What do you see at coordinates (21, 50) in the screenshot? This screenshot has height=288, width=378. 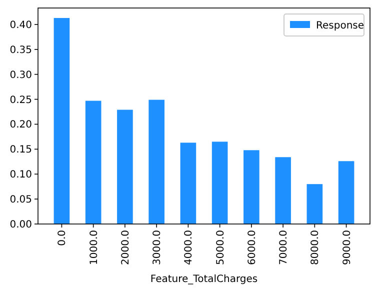 I see `y-tick-label: 0.35` at bounding box center [21, 50].